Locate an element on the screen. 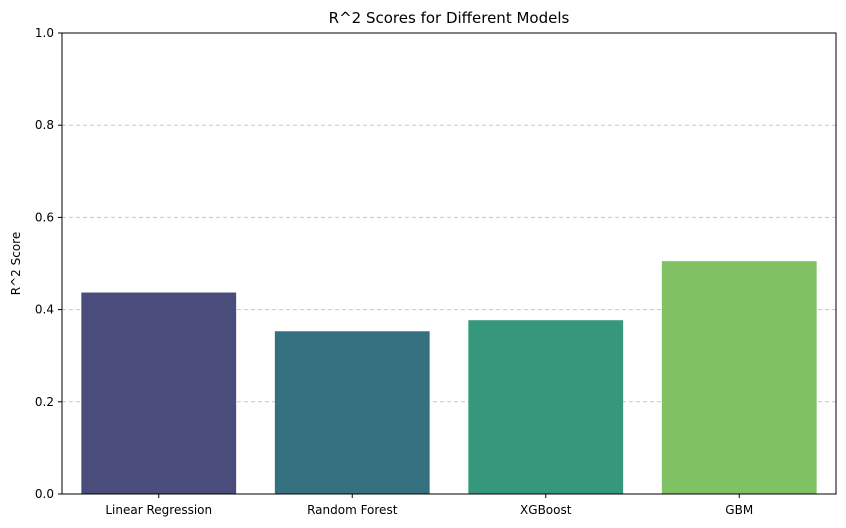  y-tick-label: 0.8 is located at coordinates (44, 125).